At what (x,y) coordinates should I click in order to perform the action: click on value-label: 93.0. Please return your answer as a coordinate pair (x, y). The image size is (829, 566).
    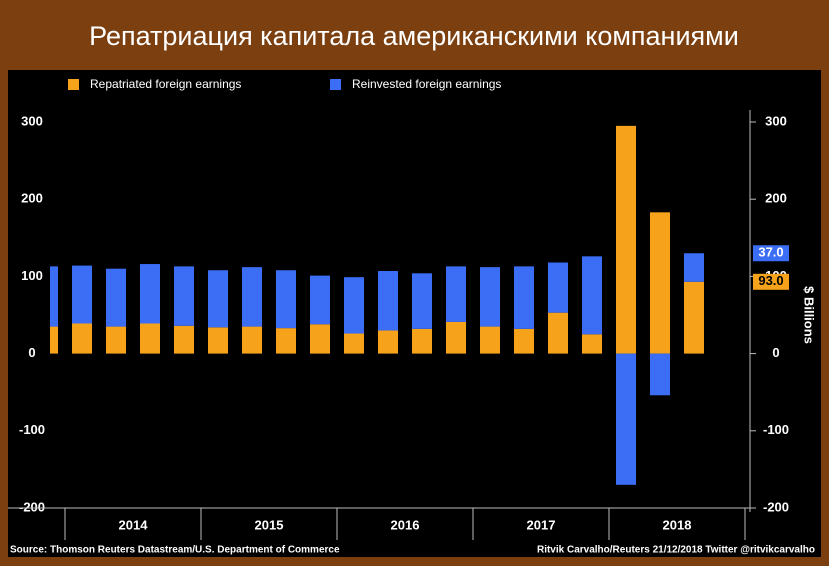
    Looking at the image, I should click on (770, 280).